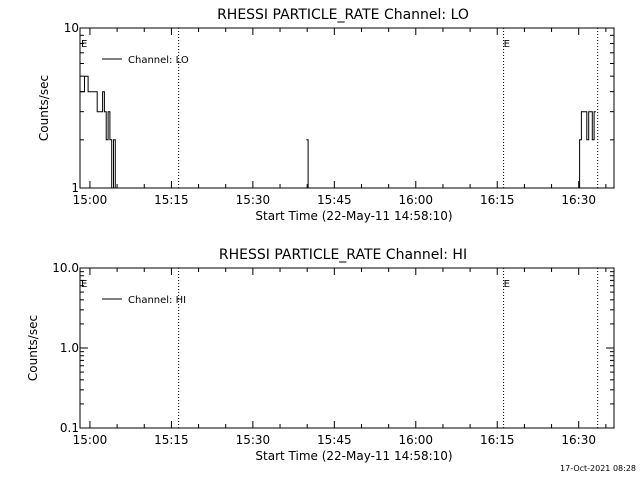 This screenshot has width=640, height=480. I want to click on chart-title: RHESSI PARTICLE_RATE Channel: LO, so click(343, 15).